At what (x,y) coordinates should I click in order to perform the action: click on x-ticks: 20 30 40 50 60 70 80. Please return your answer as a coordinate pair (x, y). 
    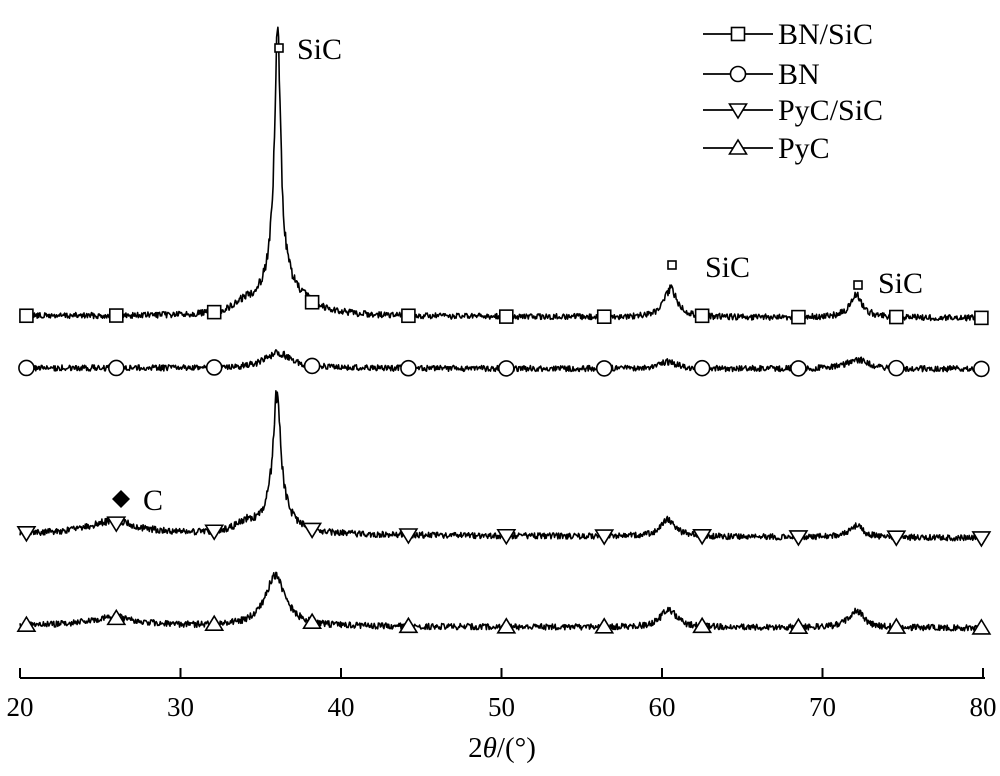
    Looking at the image, I should click on (502, 695).